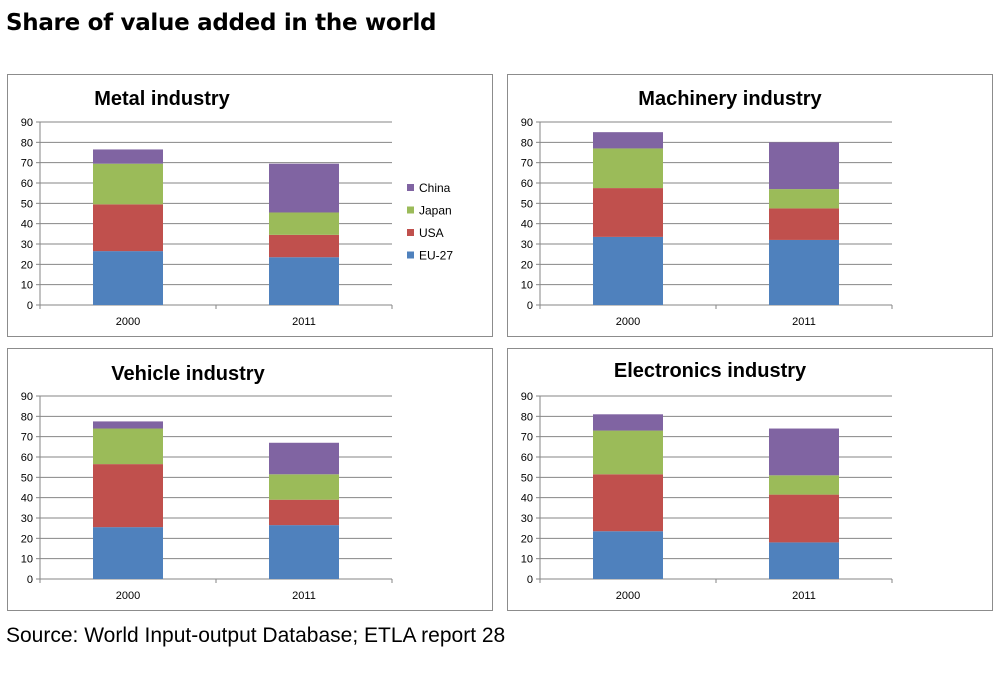 The image size is (1002, 674). What do you see at coordinates (435, 188) in the screenshot?
I see `legend-label-china: China` at bounding box center [435, 188].